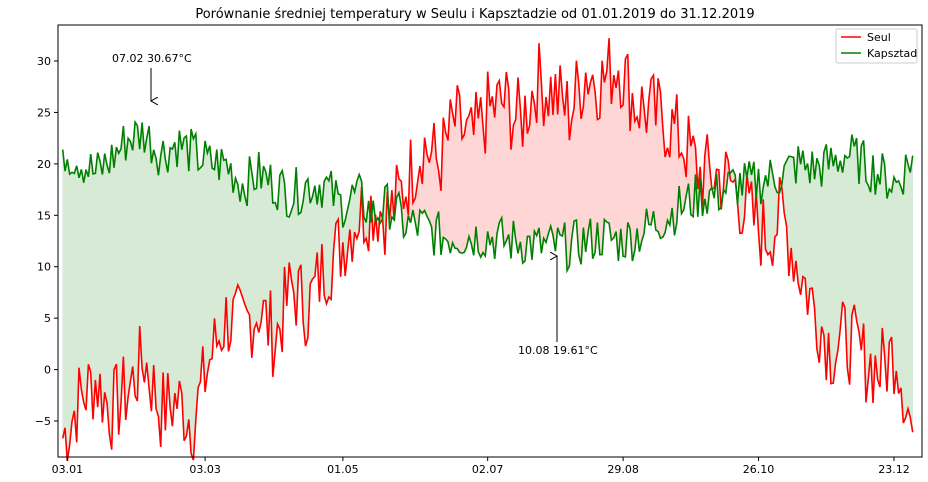 The image size is (928, 482). Describe the element at coordinates (44, 215) in the screenshot. I see `y-tick-label: 15` at that location.